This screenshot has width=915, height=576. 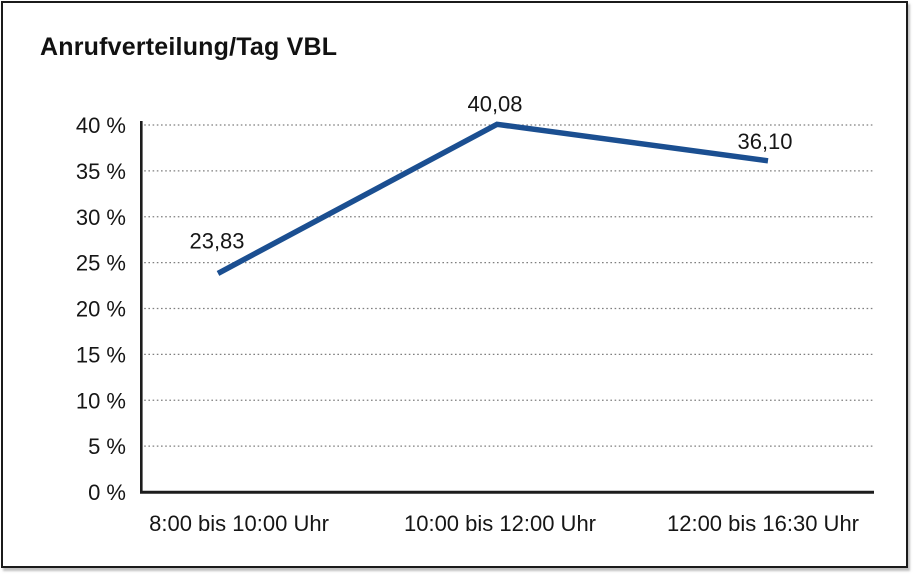 What do you see at coordinates (101, 171) in the screenshot?
I see `y-axis-tick-label: 35 %` at bounding box center [101, 171].